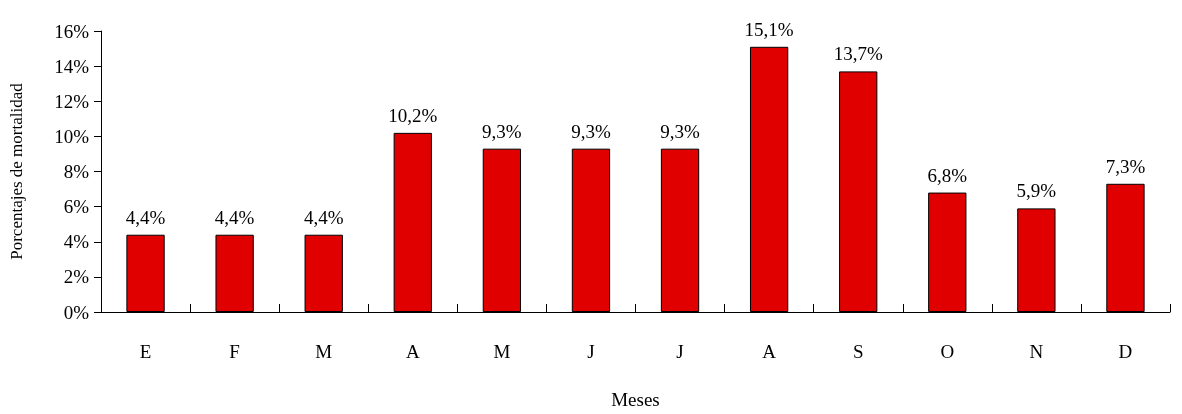  Describe the element at coordinates (1125, 166) in the screenshot. I see `data-label: 7,3%` at that location.